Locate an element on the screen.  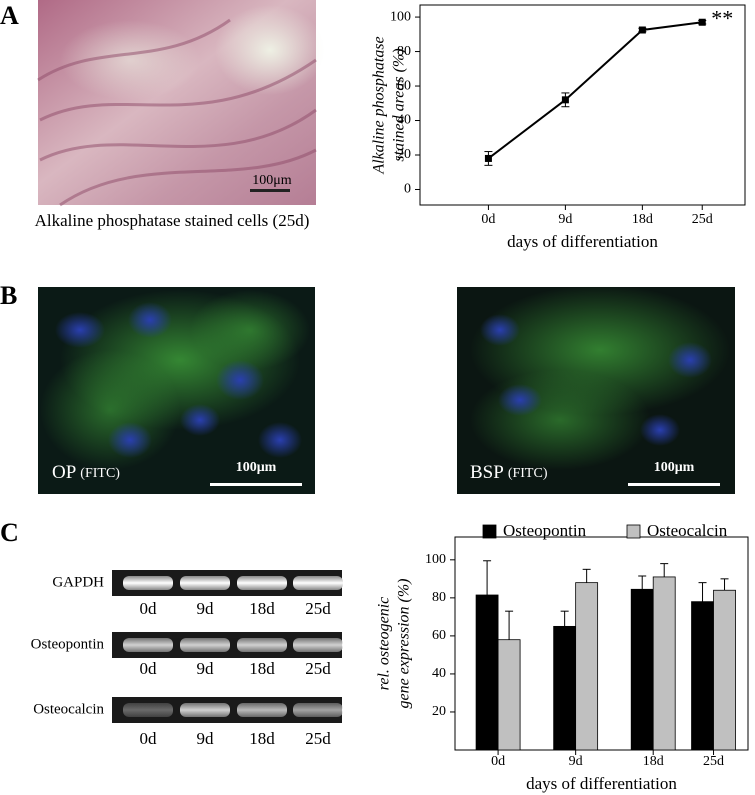
legend-label: Osteopontin is located at coordinates (545, 530).